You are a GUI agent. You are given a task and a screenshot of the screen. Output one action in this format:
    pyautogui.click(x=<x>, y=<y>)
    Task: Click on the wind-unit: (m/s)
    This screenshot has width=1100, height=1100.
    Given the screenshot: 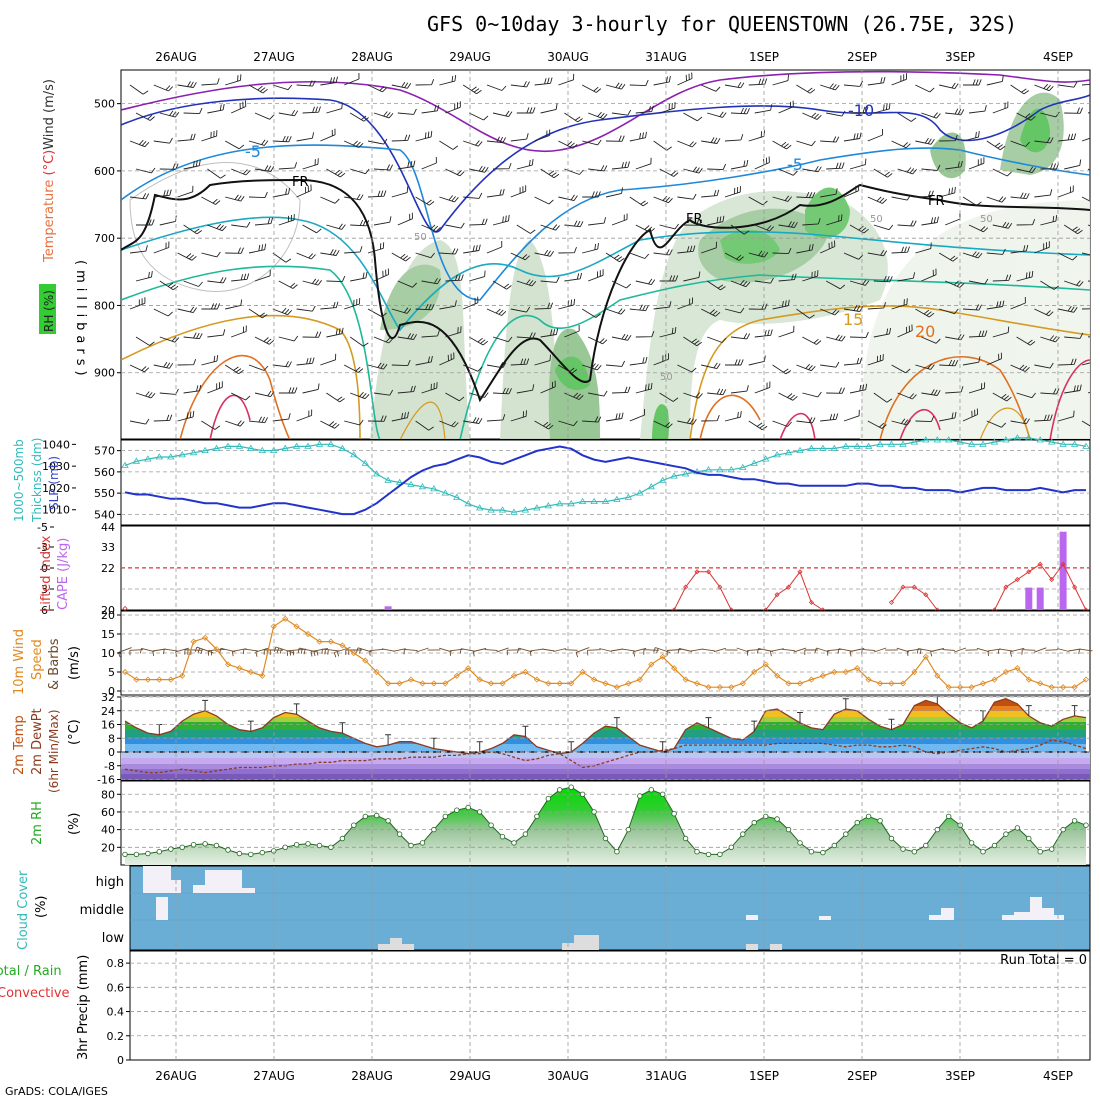 What is the action you would take?
    pyautogui.click(x=49, y=98)
    